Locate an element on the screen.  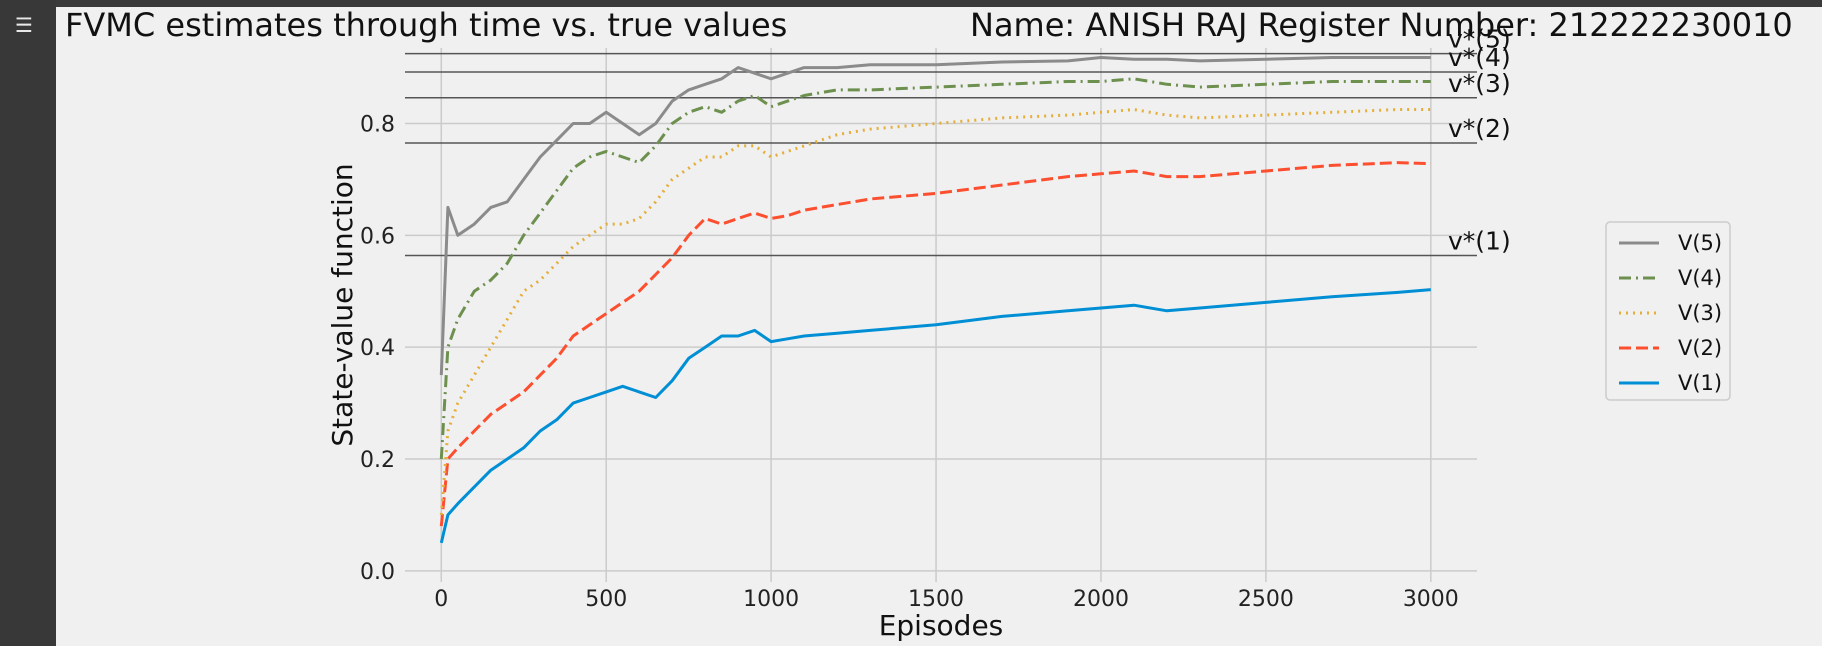
x-axis-label: Episodes is located at coordinates (941, 625).